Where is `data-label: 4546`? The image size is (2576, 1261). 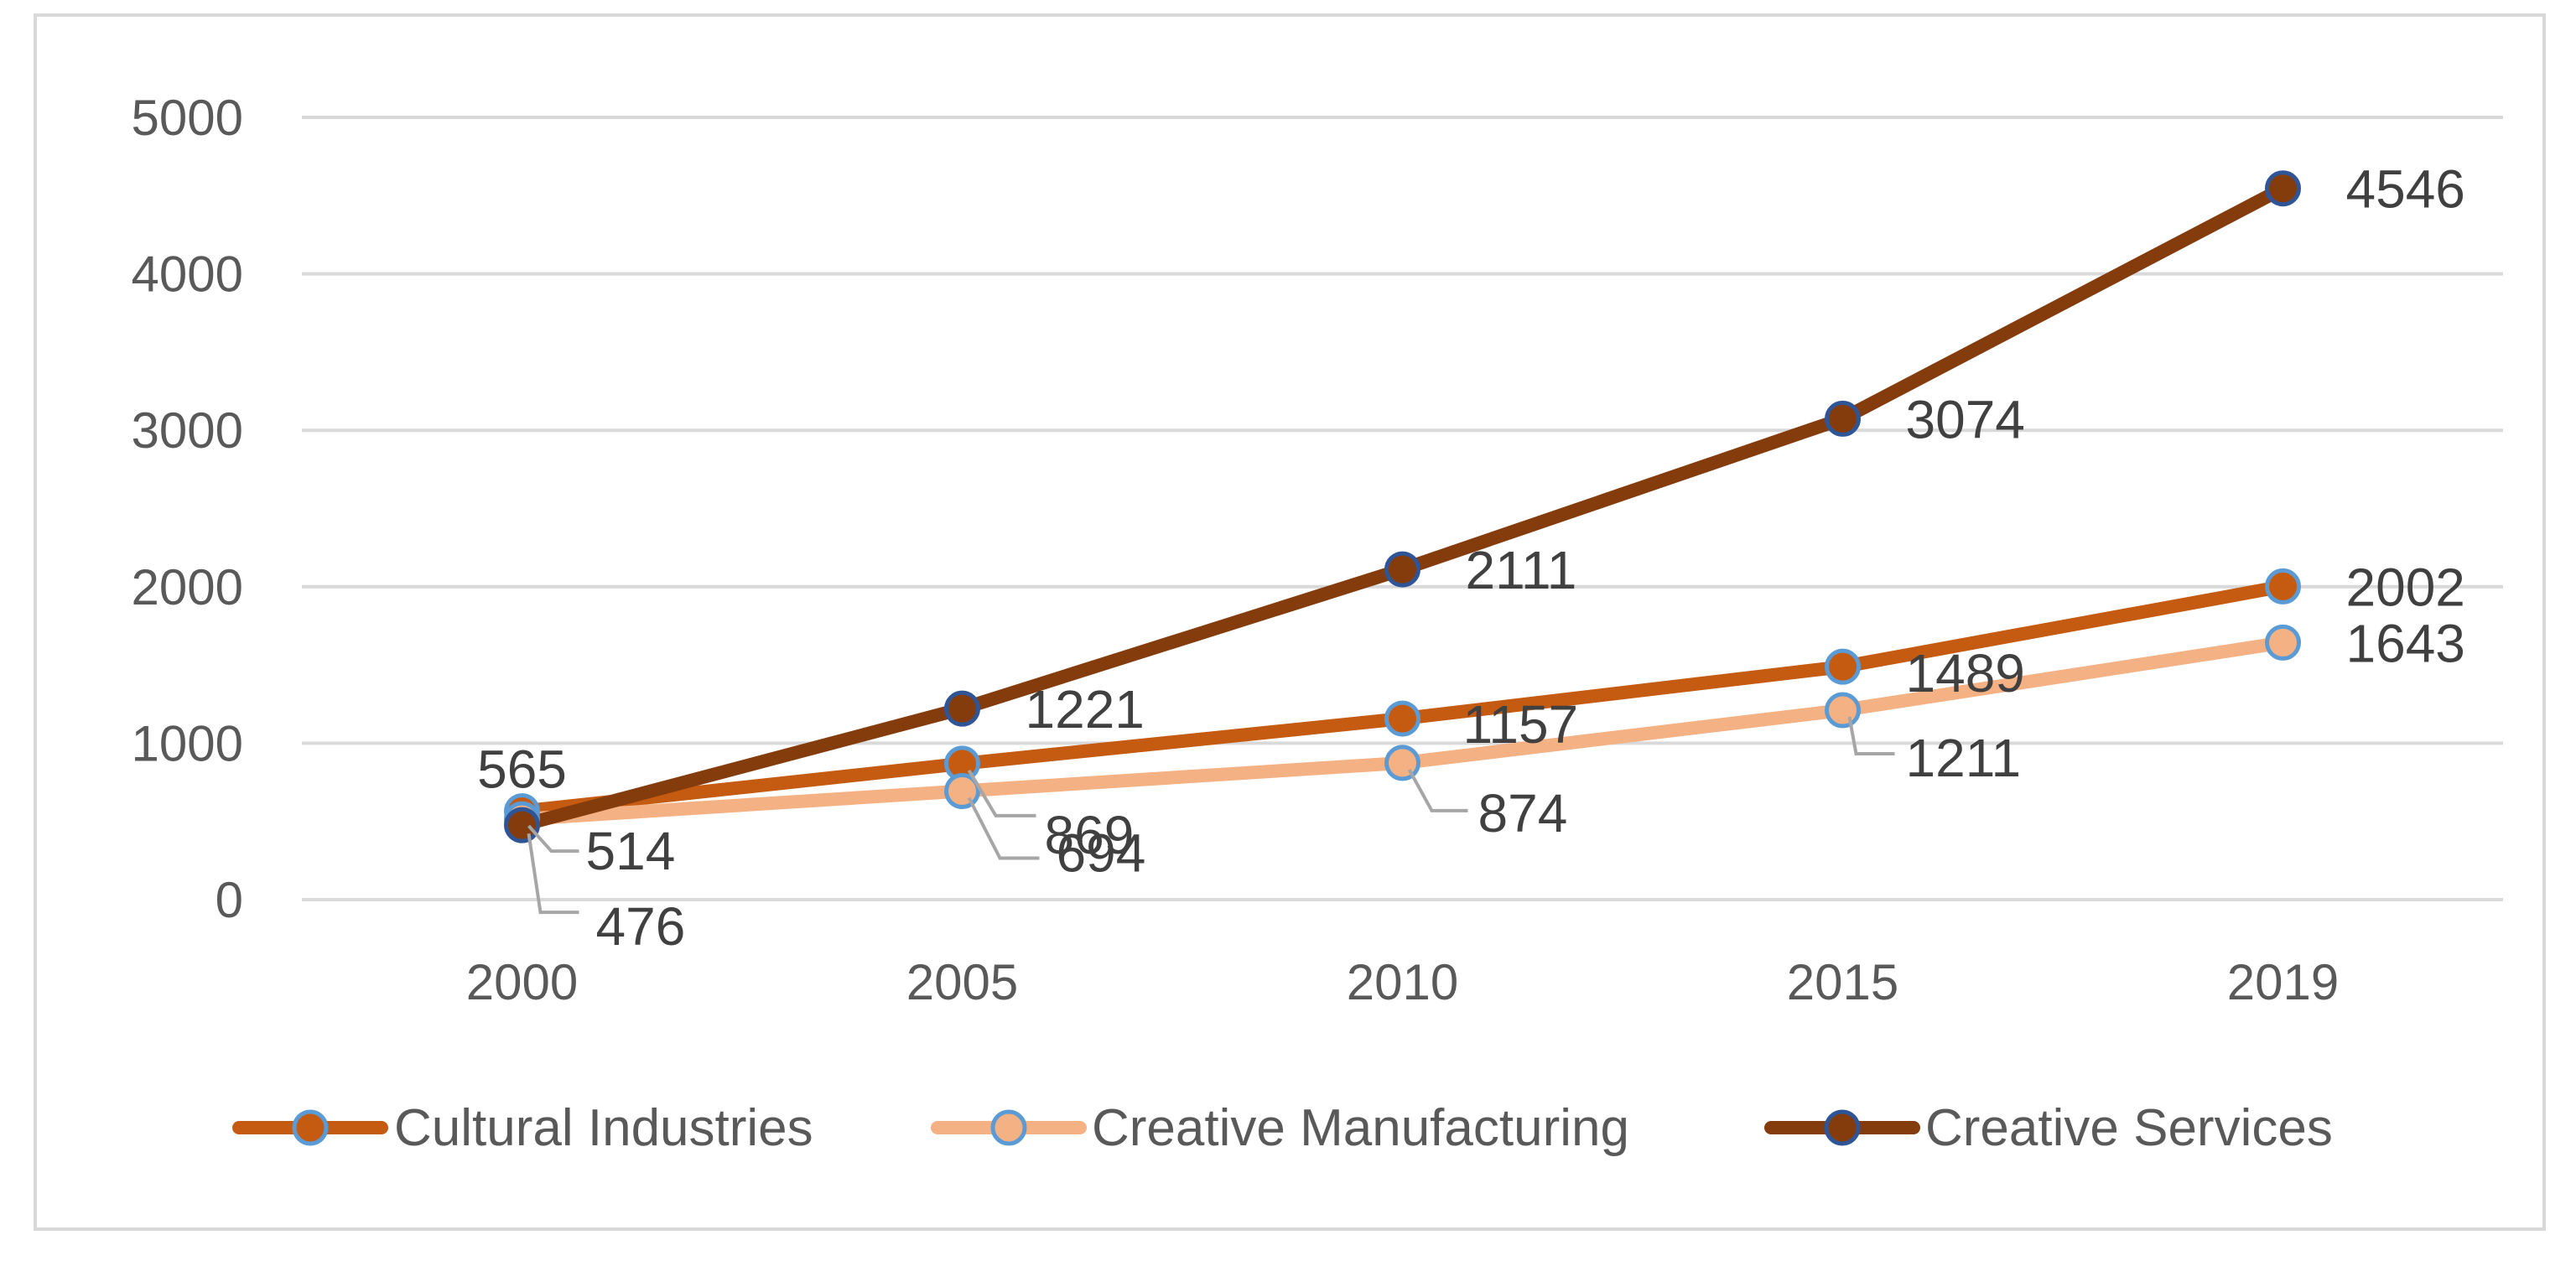 data-label: 4546 is located at coordinates (2405, 189).